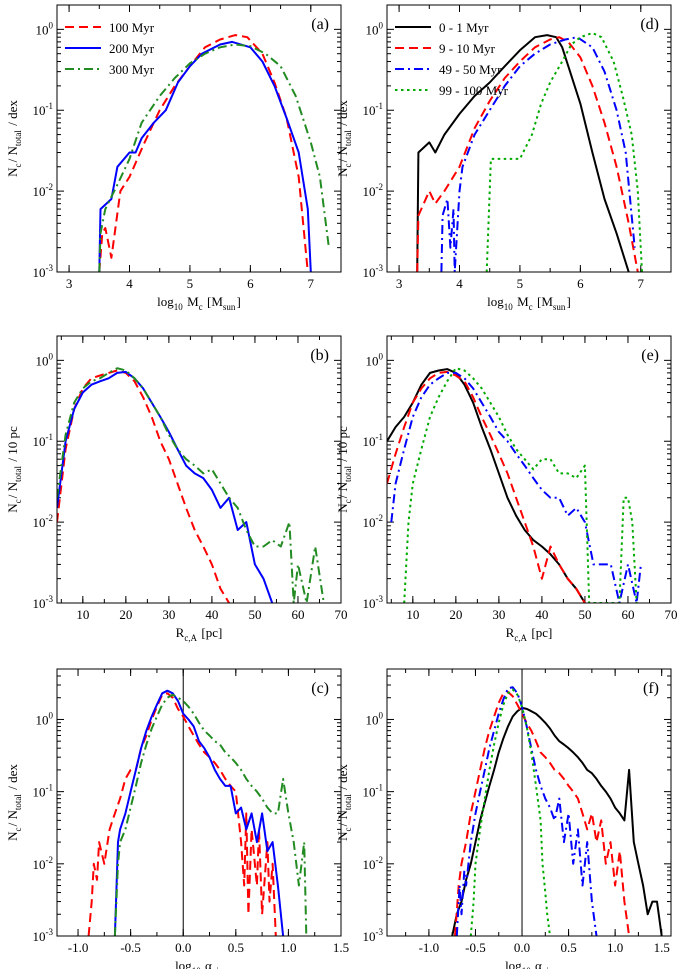 The width and height of the screenshot is (682, 969). Describe the element at coordinates (529, 963) in the screenshot. I see `x-axis-label: log10 αvir` at that location.